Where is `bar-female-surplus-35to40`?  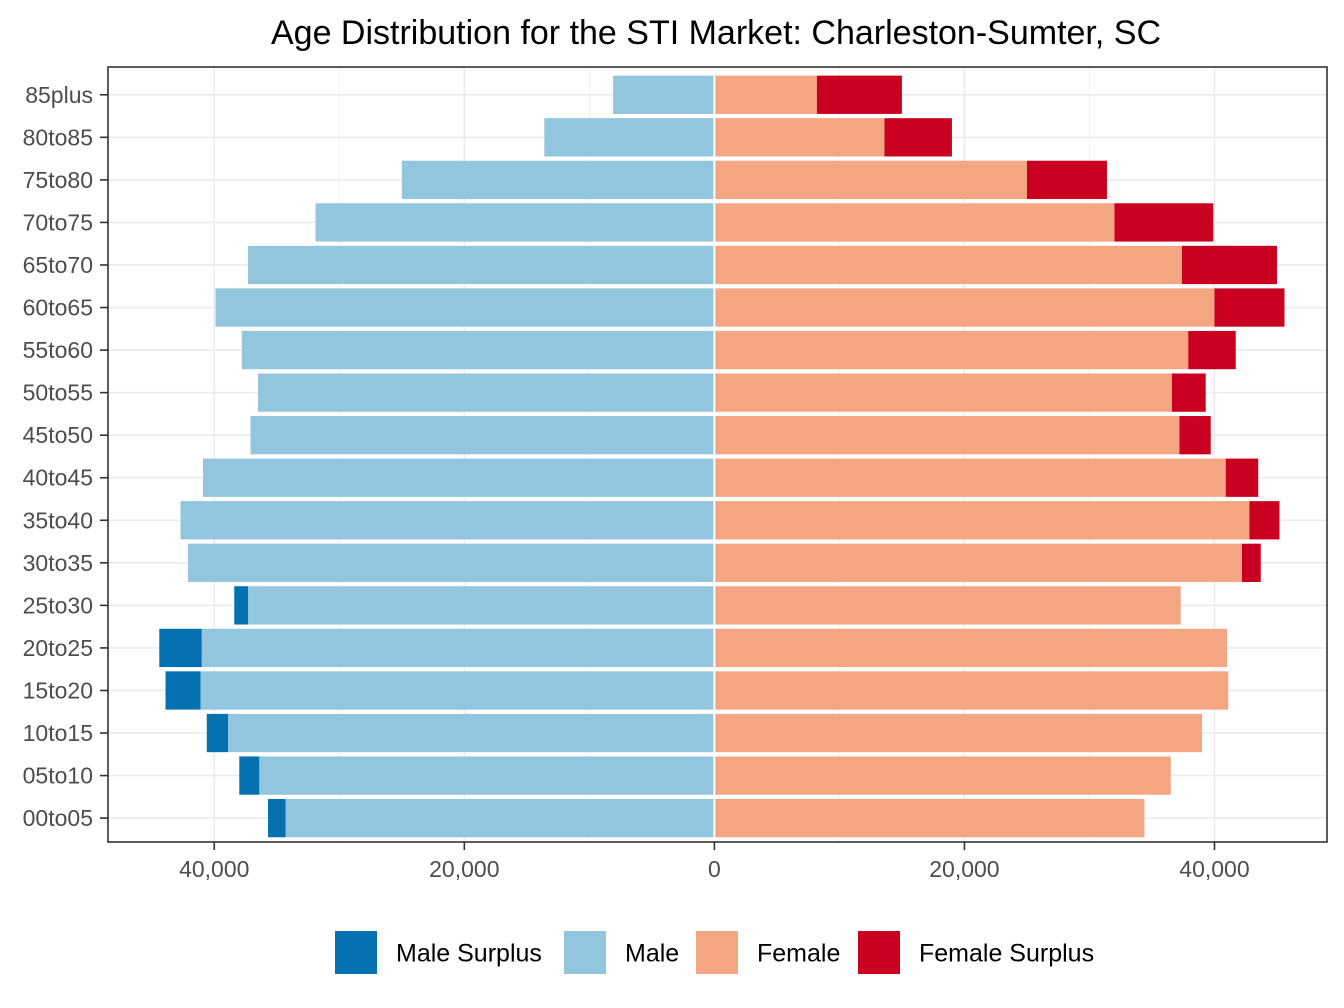
bar-female-surplus-35to40 is located at coordinates (1264, 520).